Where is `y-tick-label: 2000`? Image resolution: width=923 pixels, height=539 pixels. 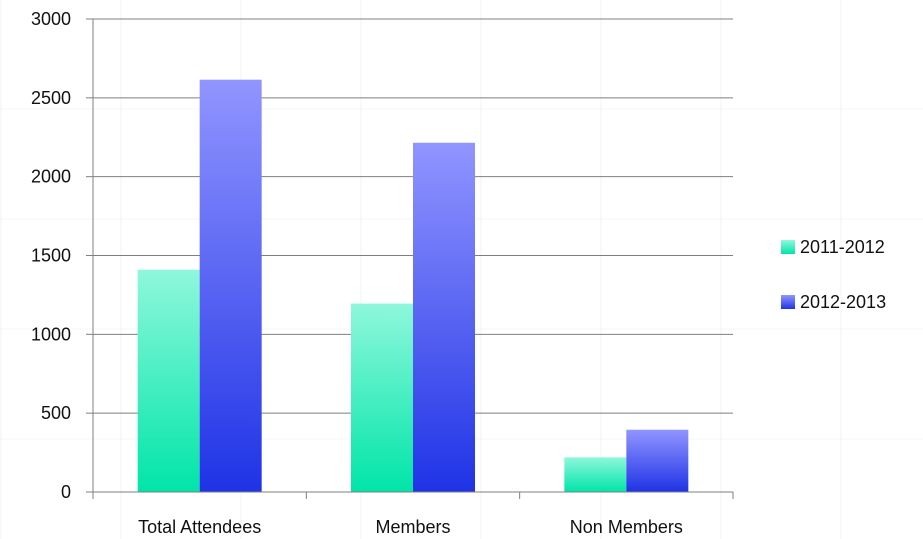 y-tick-label: 2000 is located at coordinates (51, 177).